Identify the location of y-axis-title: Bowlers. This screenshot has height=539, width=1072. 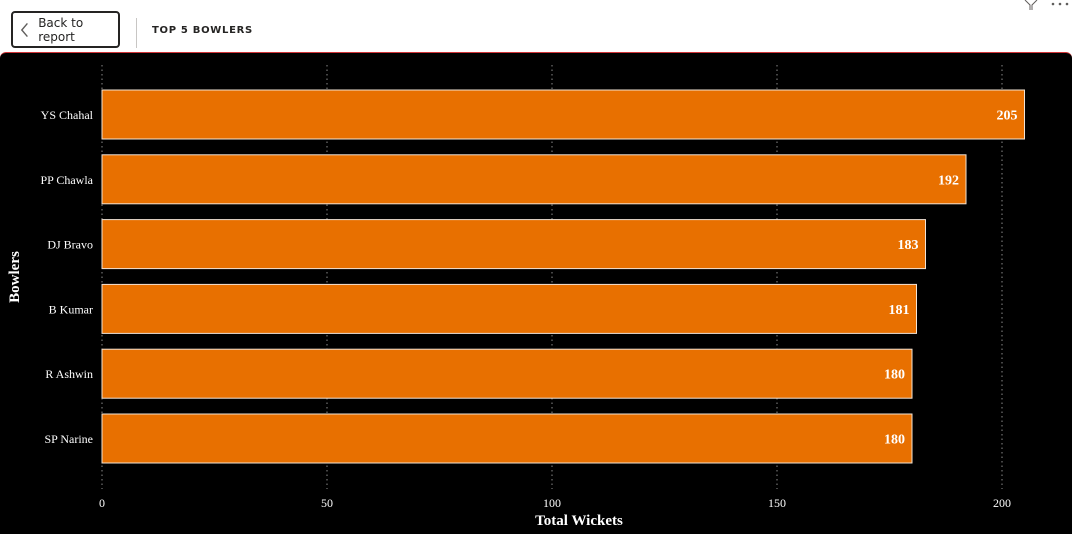
(15, 277).